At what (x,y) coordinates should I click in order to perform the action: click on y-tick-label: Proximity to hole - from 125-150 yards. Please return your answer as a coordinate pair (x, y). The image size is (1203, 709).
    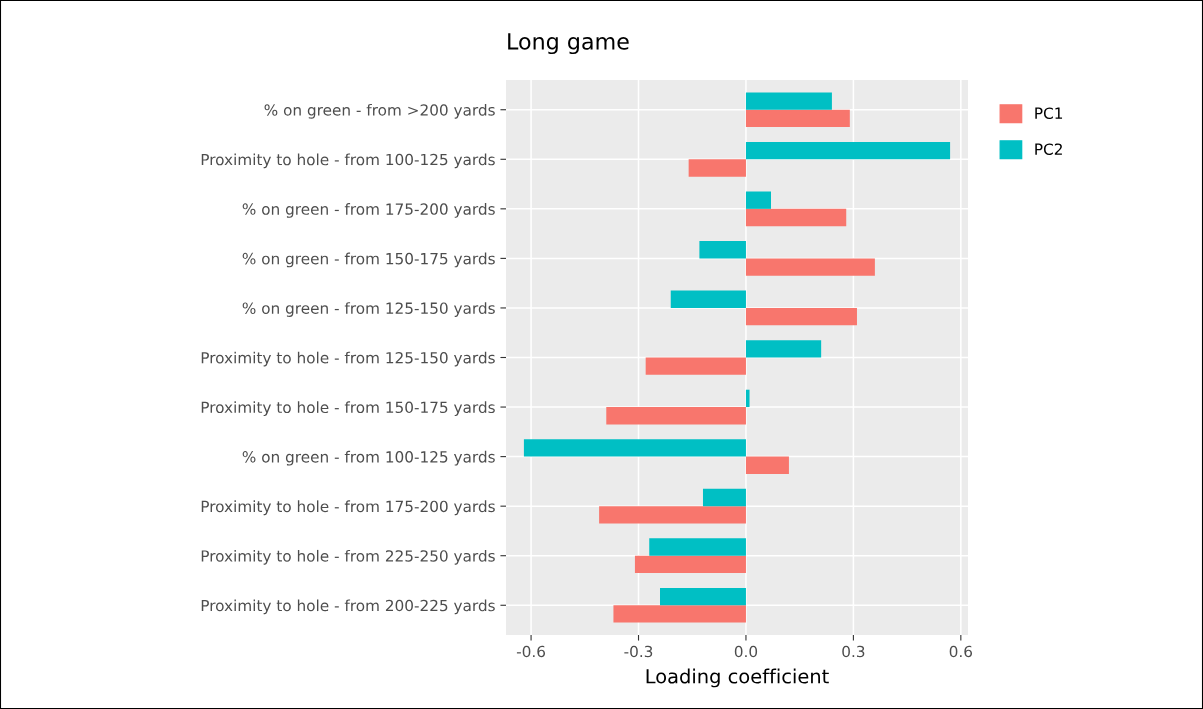
    Looking at the image, I should click on (348, 359).